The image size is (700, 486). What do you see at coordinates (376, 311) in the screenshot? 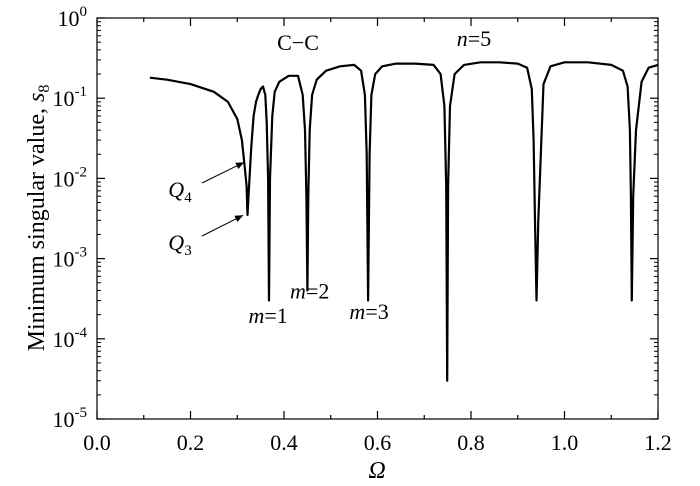
I see `mode-label-val: =3` at bounding box center [376, 311].